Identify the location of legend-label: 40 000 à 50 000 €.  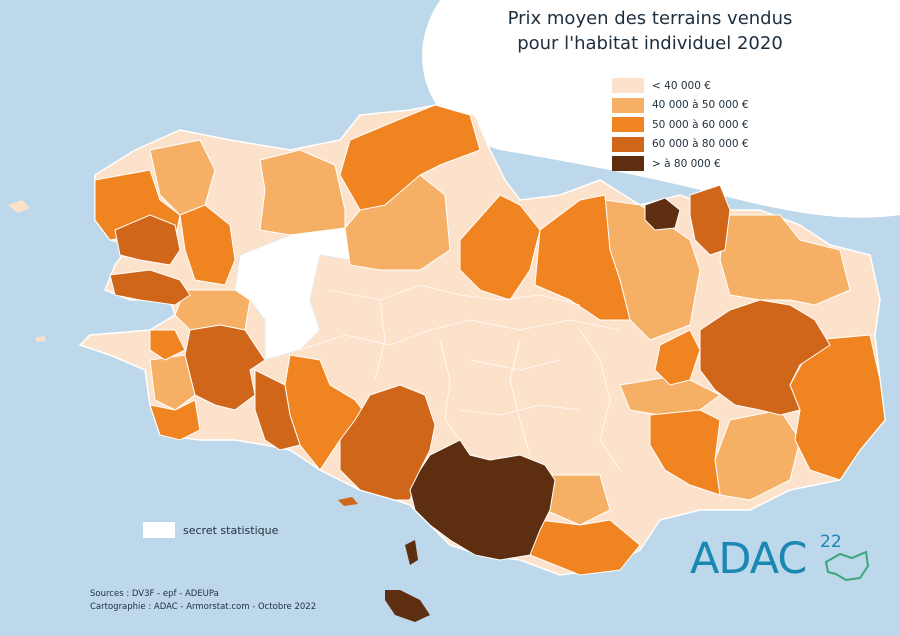
(700, 105).